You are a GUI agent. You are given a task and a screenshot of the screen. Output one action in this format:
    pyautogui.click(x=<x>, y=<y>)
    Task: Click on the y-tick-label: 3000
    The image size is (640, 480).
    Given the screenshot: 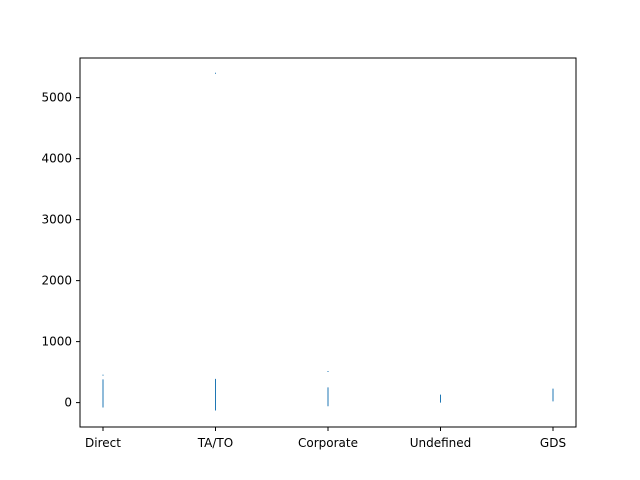 What is the action you would take?
    pyautogui.click(x=56, y=220)
    